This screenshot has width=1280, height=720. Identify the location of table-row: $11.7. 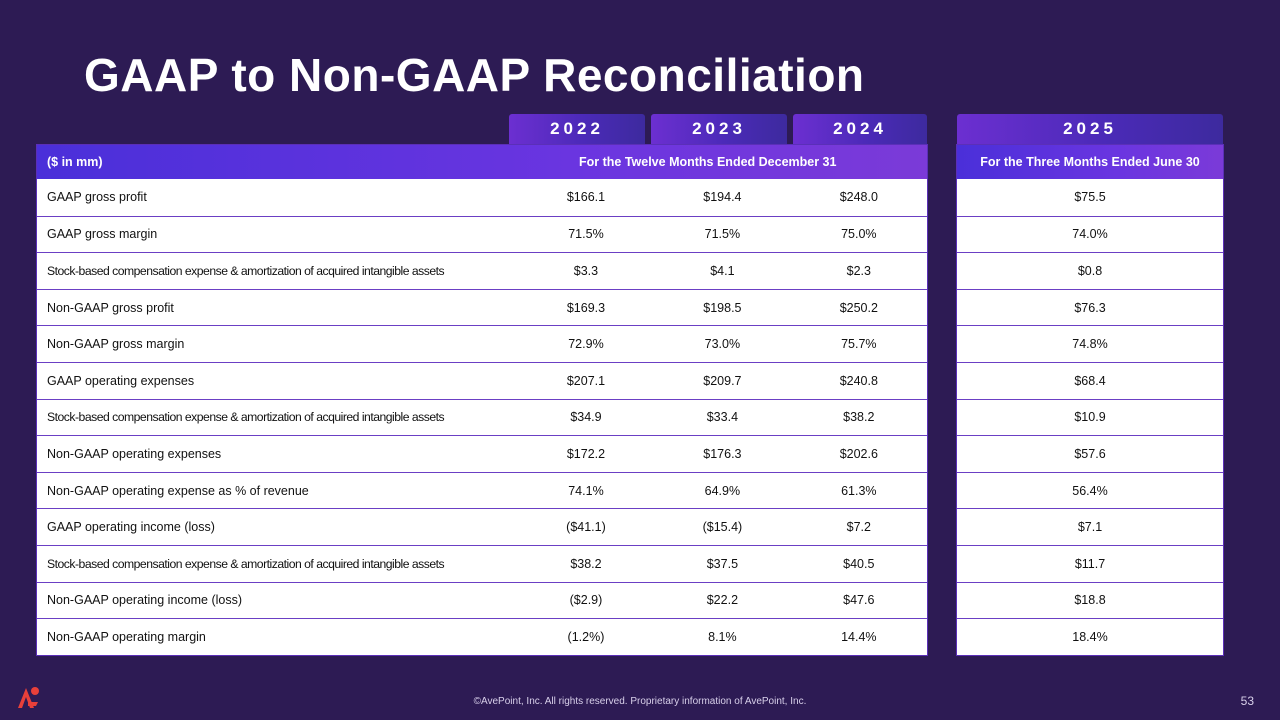
(1090, 563).